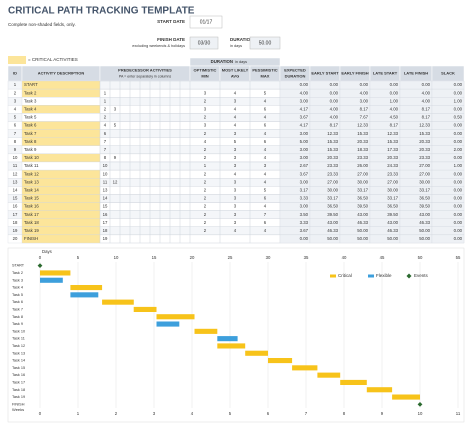 Image resolution: width=474 pixels, height=431 pixels. What do you see at coordinates (171, 39) in the screenshot?
I see `finish-date-label: FINISH DATE` at bounding box center [171, 39].